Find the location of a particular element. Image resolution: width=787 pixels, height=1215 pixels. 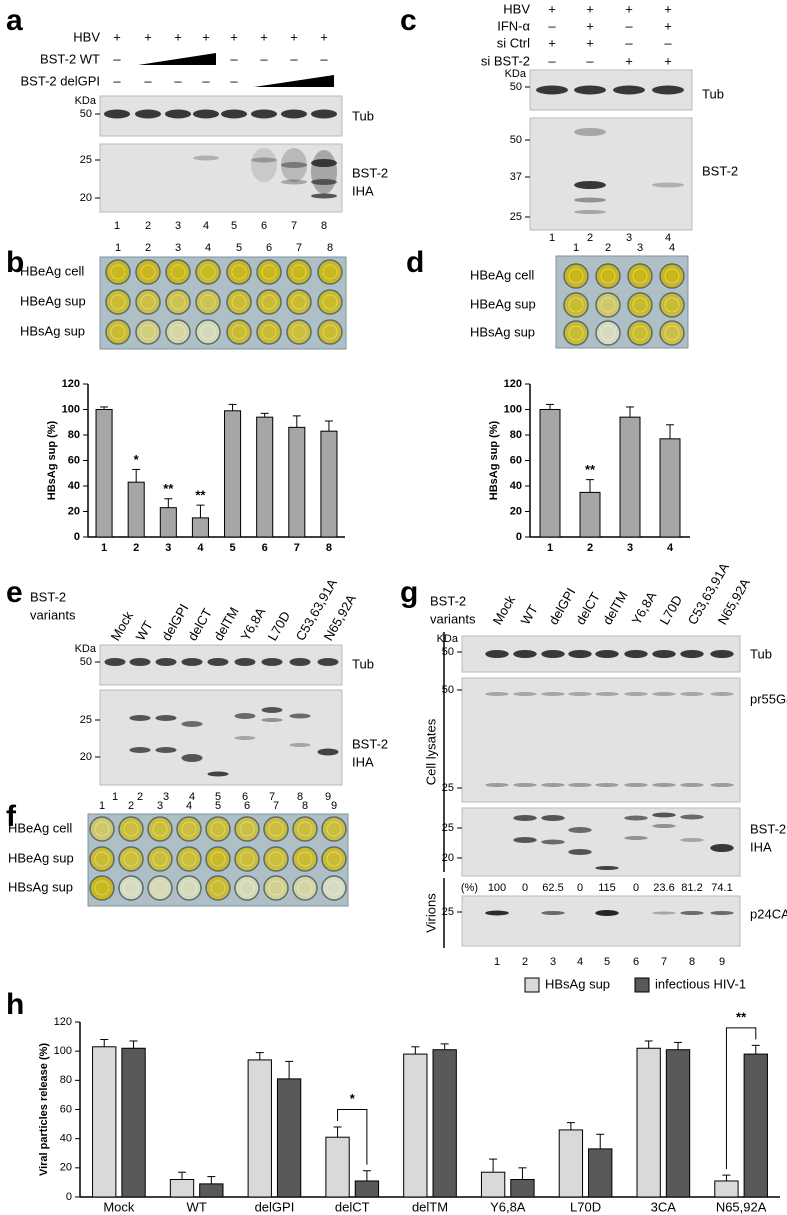

size-marker: 25 is located at coordinates (86, 720).